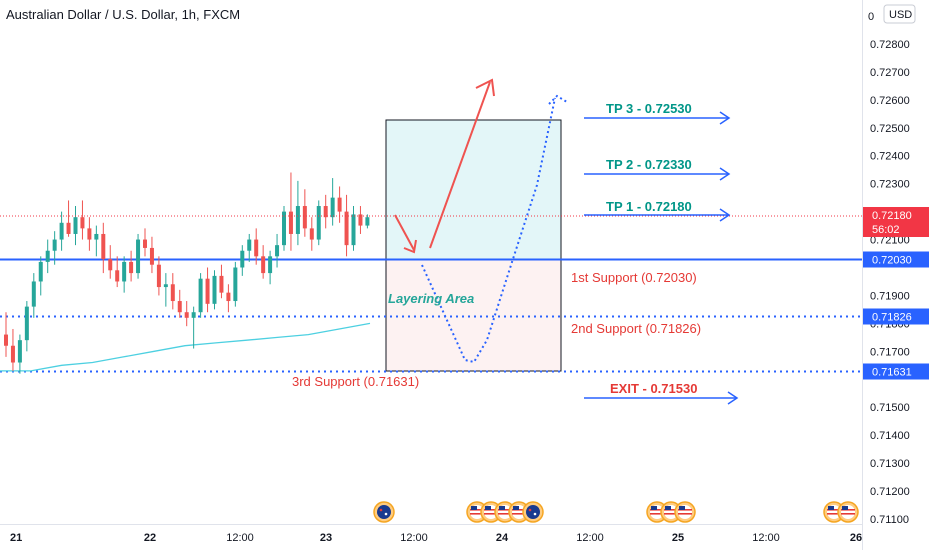 Image resolution: width=932 pixels, height=550 pixels. What do you see at coordinates (649, 206) in the screenshot?
I see `tp1-label: TP 1 - 0.72180` at bounding box center [649, 206].